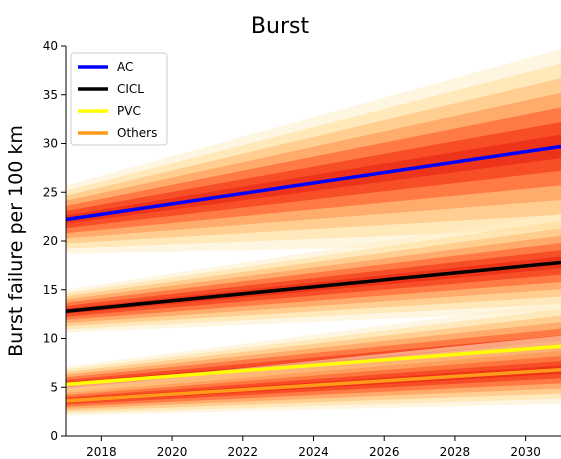  What do you see at coordinates (384, 452) in the screenshot?
I see `x-tick-label: 2026` at bounding box center [384, 452].